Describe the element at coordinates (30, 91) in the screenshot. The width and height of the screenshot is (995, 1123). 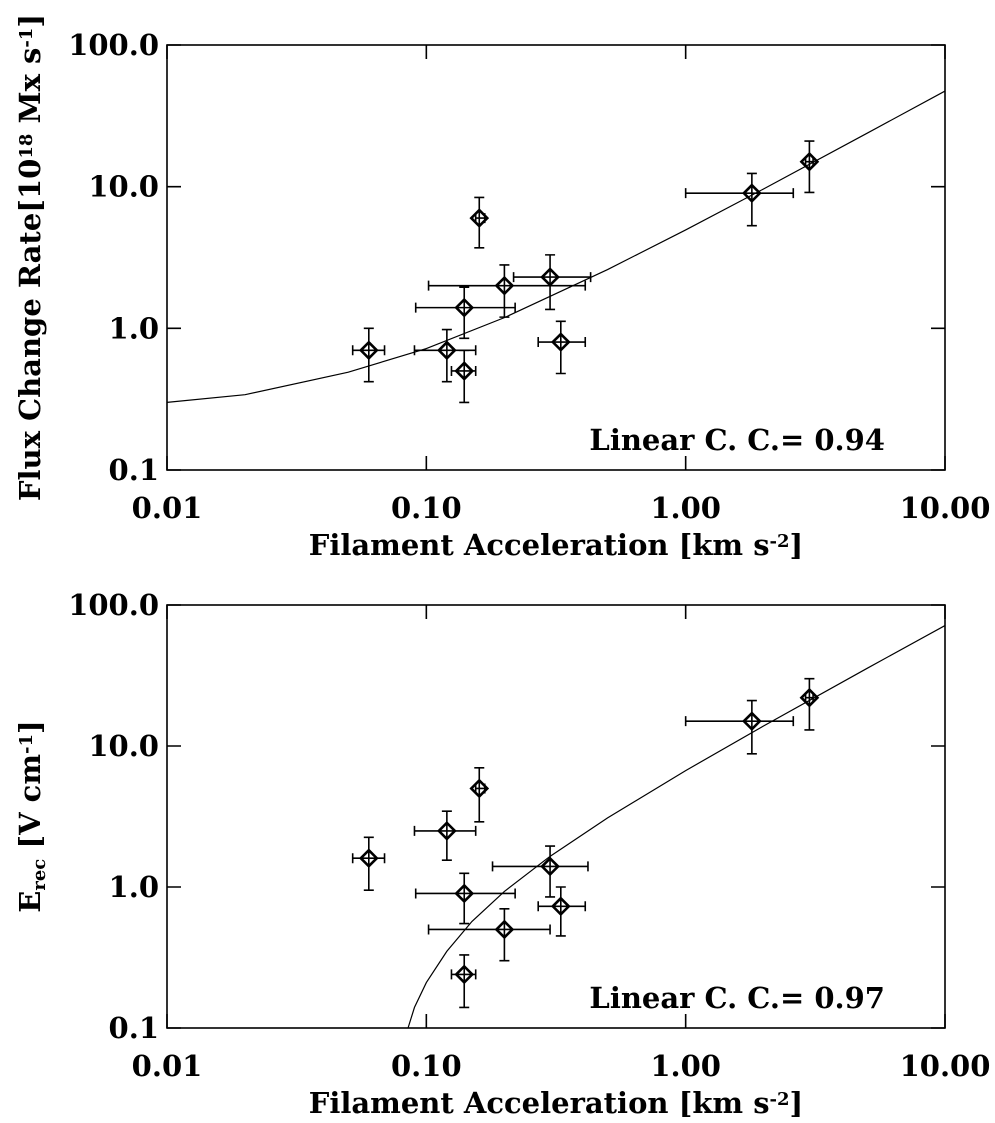
I see `label-part: Mx s` at that location.